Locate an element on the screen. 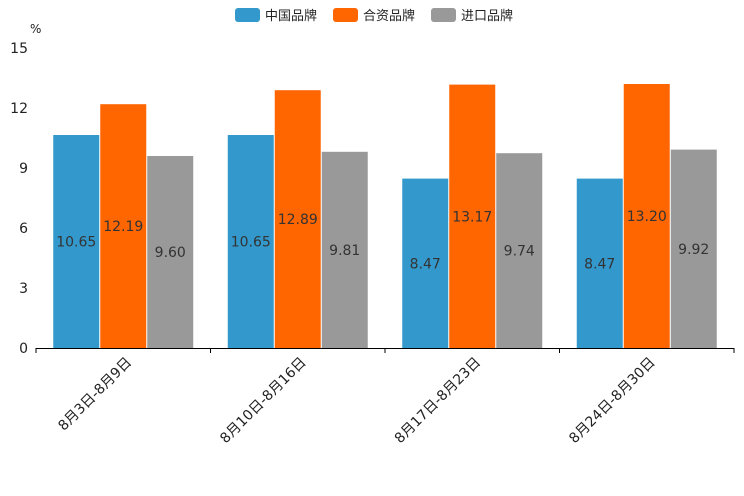 This screenshot has height=496, width=744. bar-进口品牌-8月10日-8月16日 is located at coordinates (344, 249).